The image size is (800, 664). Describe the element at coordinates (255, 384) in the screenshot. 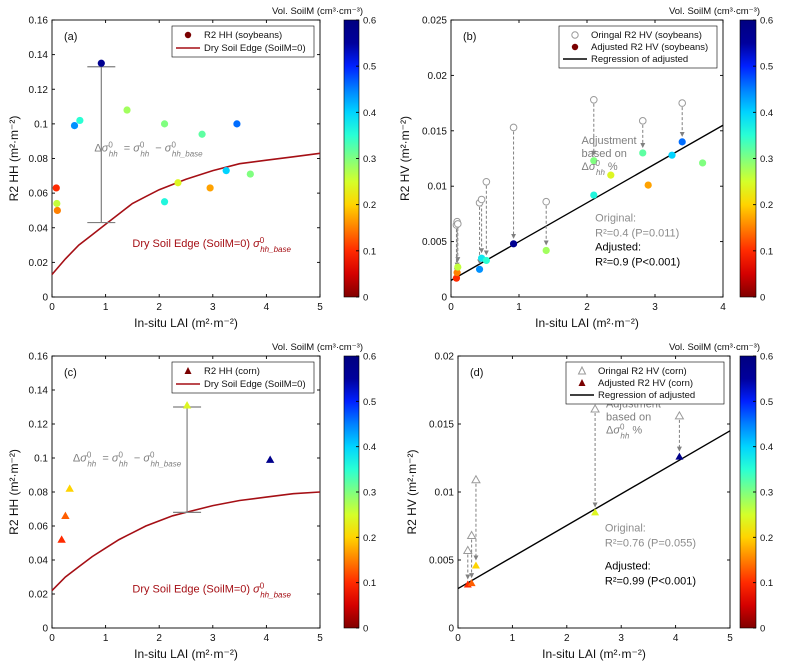

I see `legend-entry: Dry Soil Edge (SoilM=0)` at that location.